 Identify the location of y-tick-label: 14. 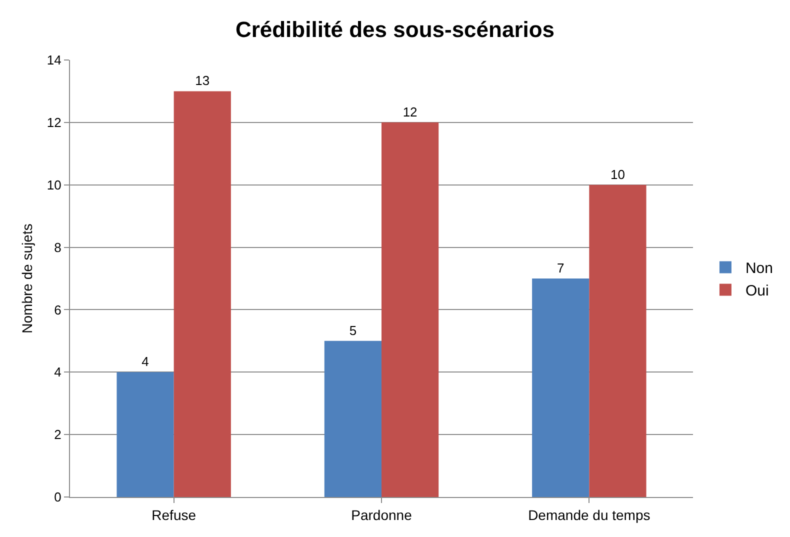
(54, 60).